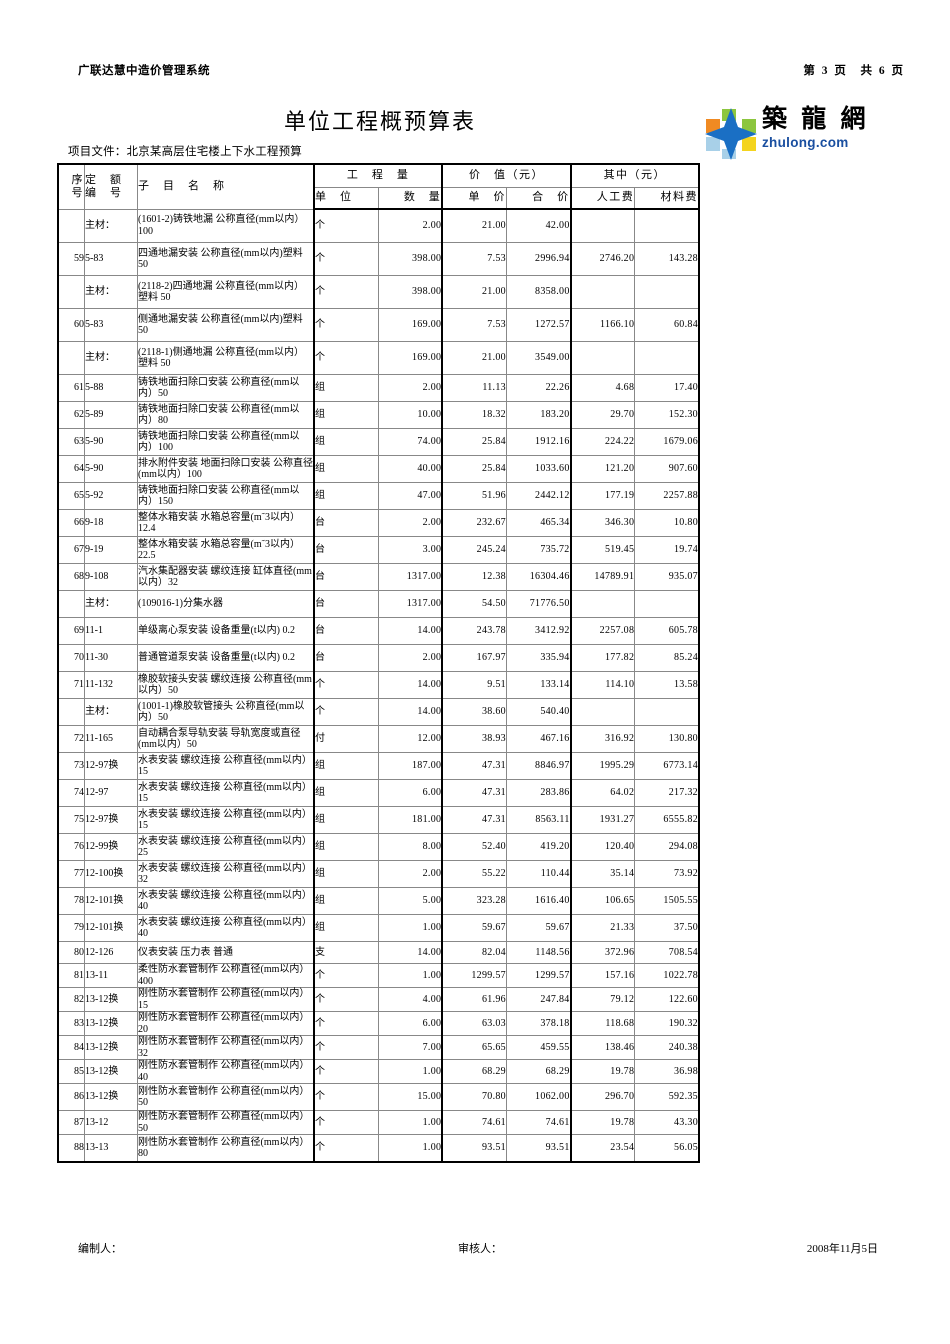  Describe the element at coordinates (667, 928) in the screenshot. I see `cell-material-cost: 37.50` at that location.